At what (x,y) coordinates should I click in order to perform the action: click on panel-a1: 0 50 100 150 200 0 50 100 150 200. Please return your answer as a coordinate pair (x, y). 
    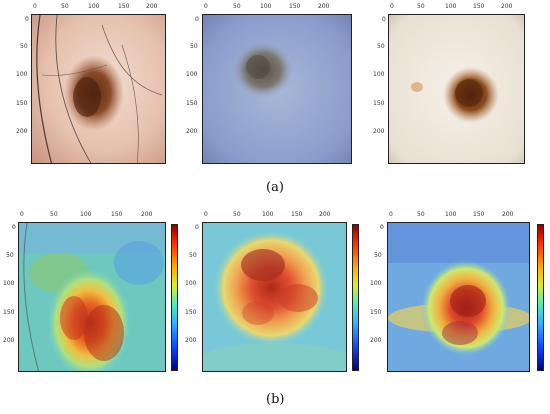
    Looking at the image, I should click on (90, 85).